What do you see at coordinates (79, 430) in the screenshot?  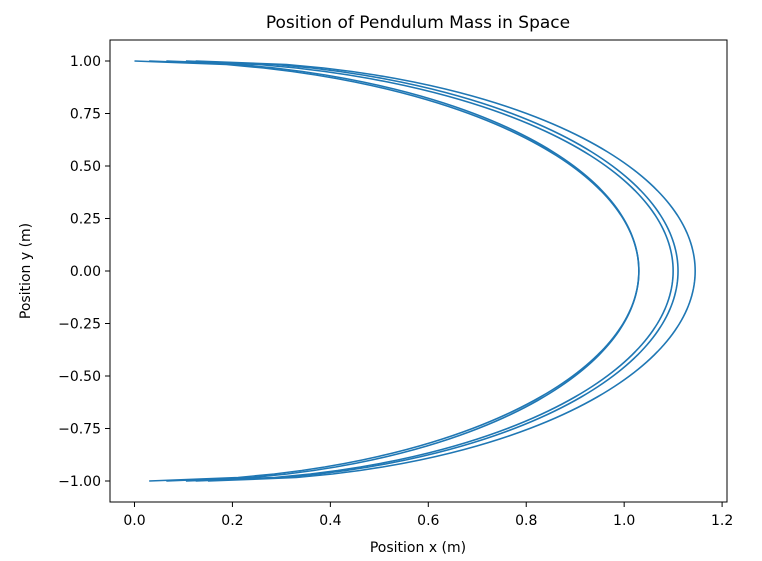 I see `y-tick-label: −0.75` at bounding box center [79, 430].